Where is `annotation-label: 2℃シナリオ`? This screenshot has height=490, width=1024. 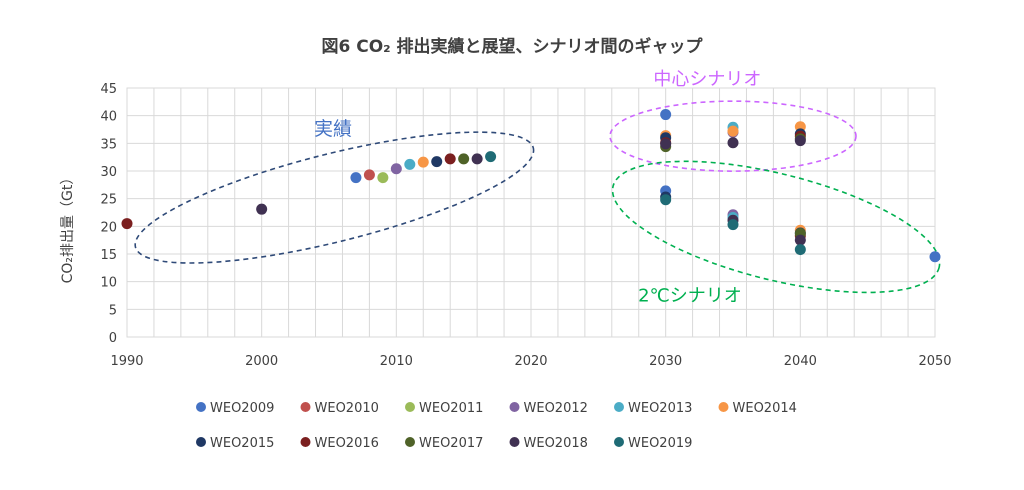
annotation-label: 2℃シナリオ is located at coordinates (690, 296).